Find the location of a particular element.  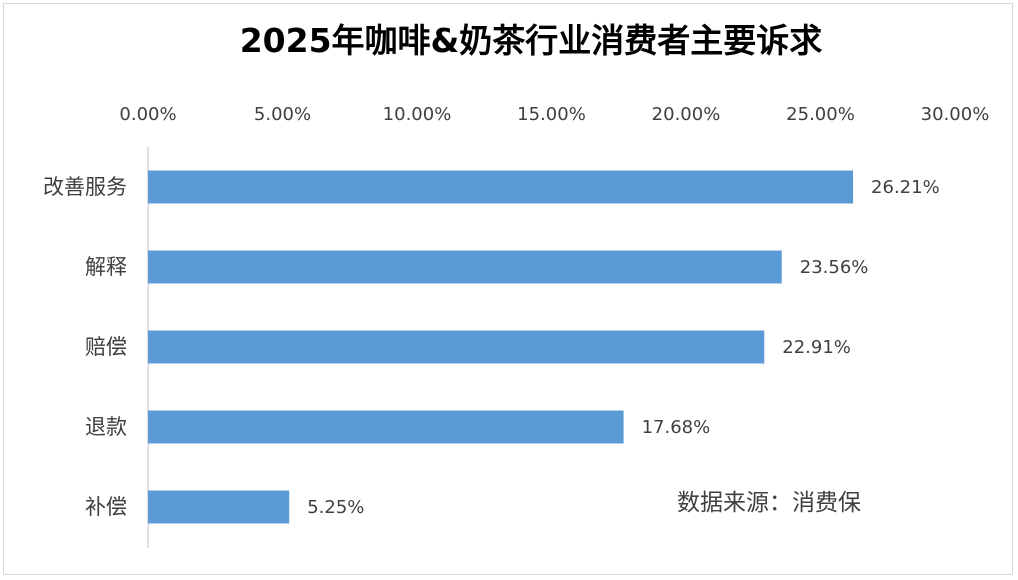

category-label: 补偿 is located at coordinates (106, 507).